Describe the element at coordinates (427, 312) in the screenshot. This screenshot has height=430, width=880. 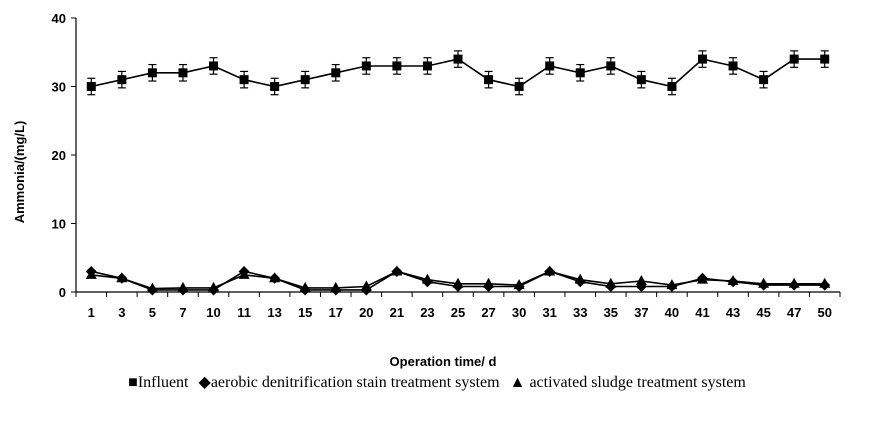
I see `x-tick-label: 23` at that location.